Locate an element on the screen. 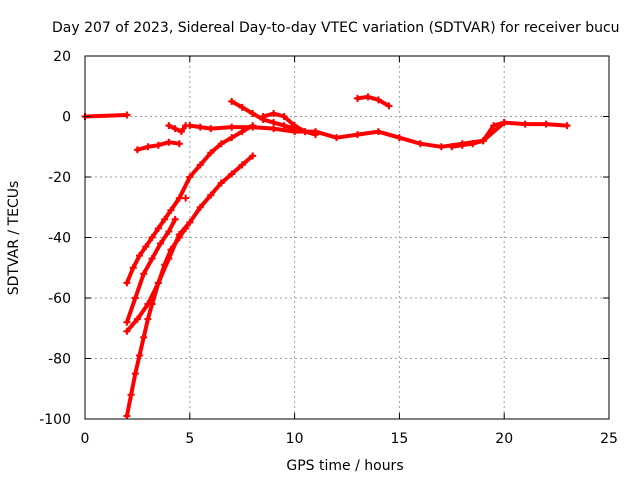 This screenshot has height=480, width=640. x-tick-label: 20 is located at coordinates (504, 439).